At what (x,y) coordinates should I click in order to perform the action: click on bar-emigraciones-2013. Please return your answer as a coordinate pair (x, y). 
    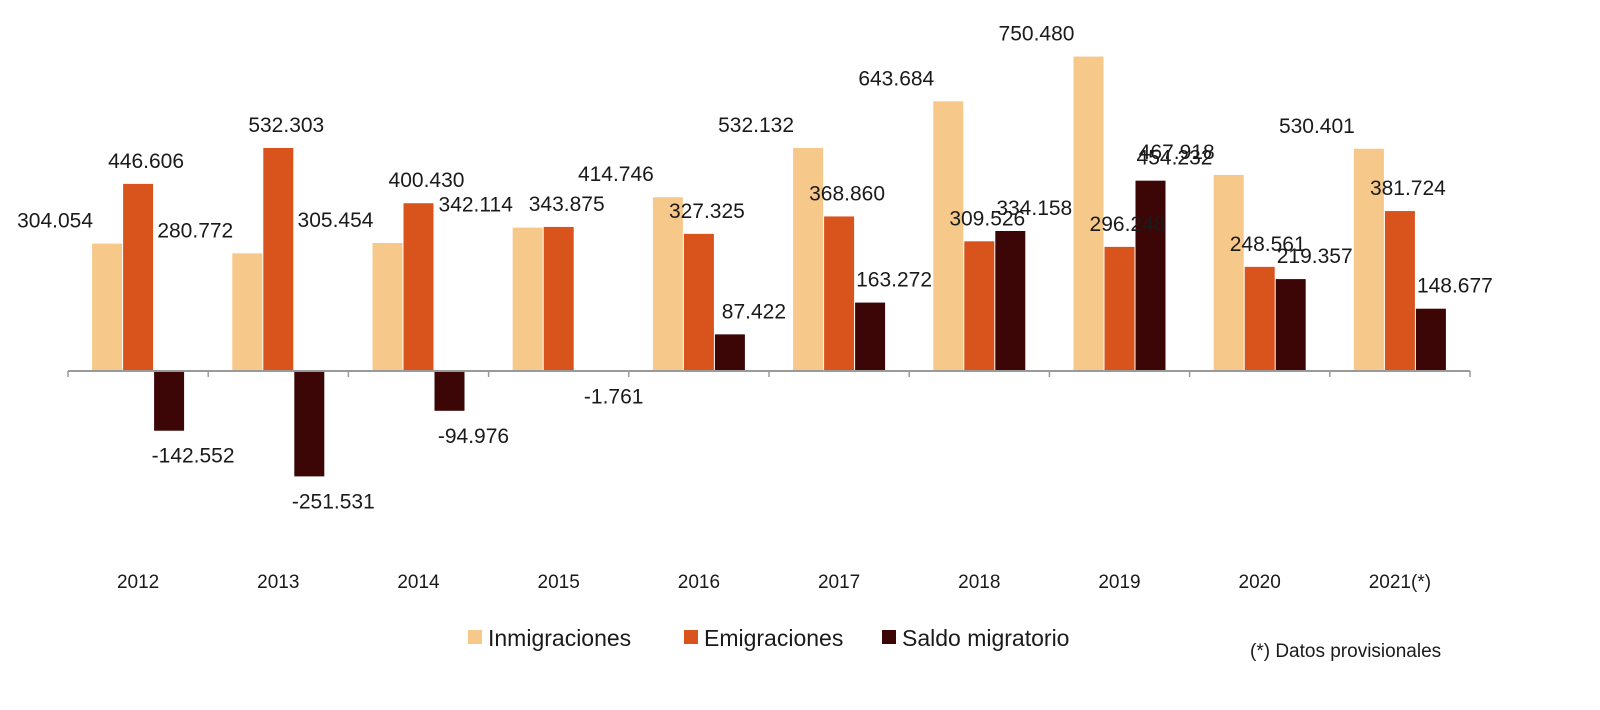
    Looking at the image, I should click on (278, 259).